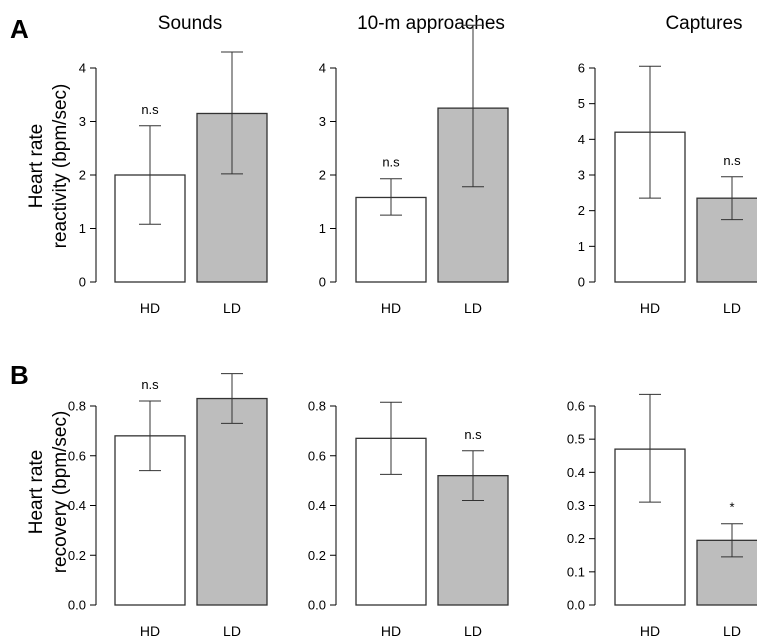 Image resolution: width=757 pixels, height=642 pixels. What do you see at coordinates (190, 23) in the screenshot?
I see `column-title-sounds: Sounds` at bounding box center [190, 23].